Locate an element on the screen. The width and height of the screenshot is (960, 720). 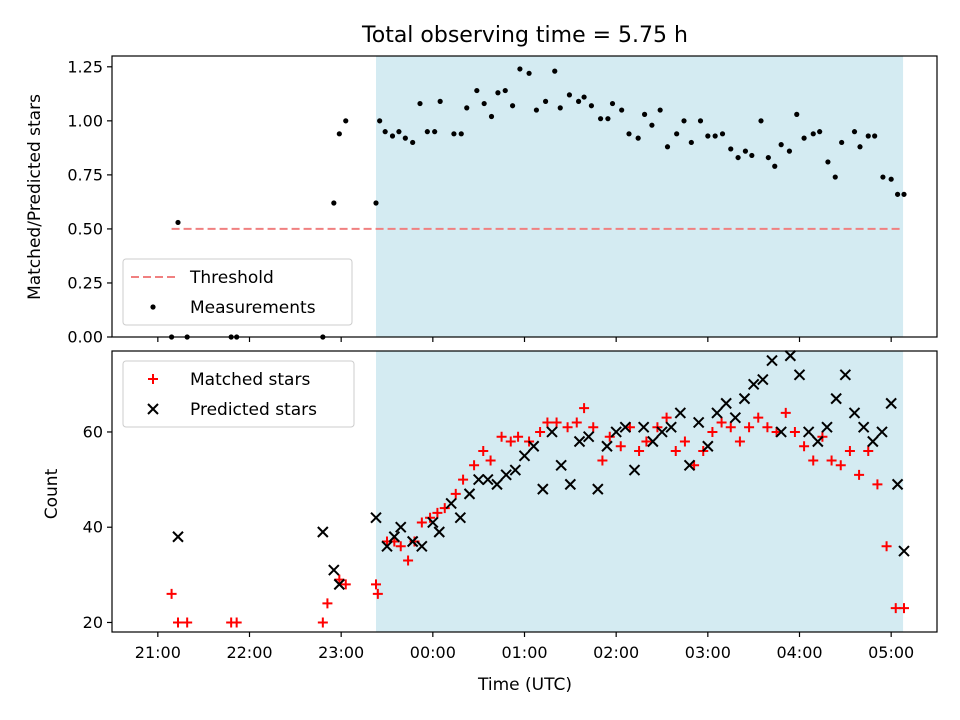
y-tick-label: 40 is located at coordinates (93, 527).